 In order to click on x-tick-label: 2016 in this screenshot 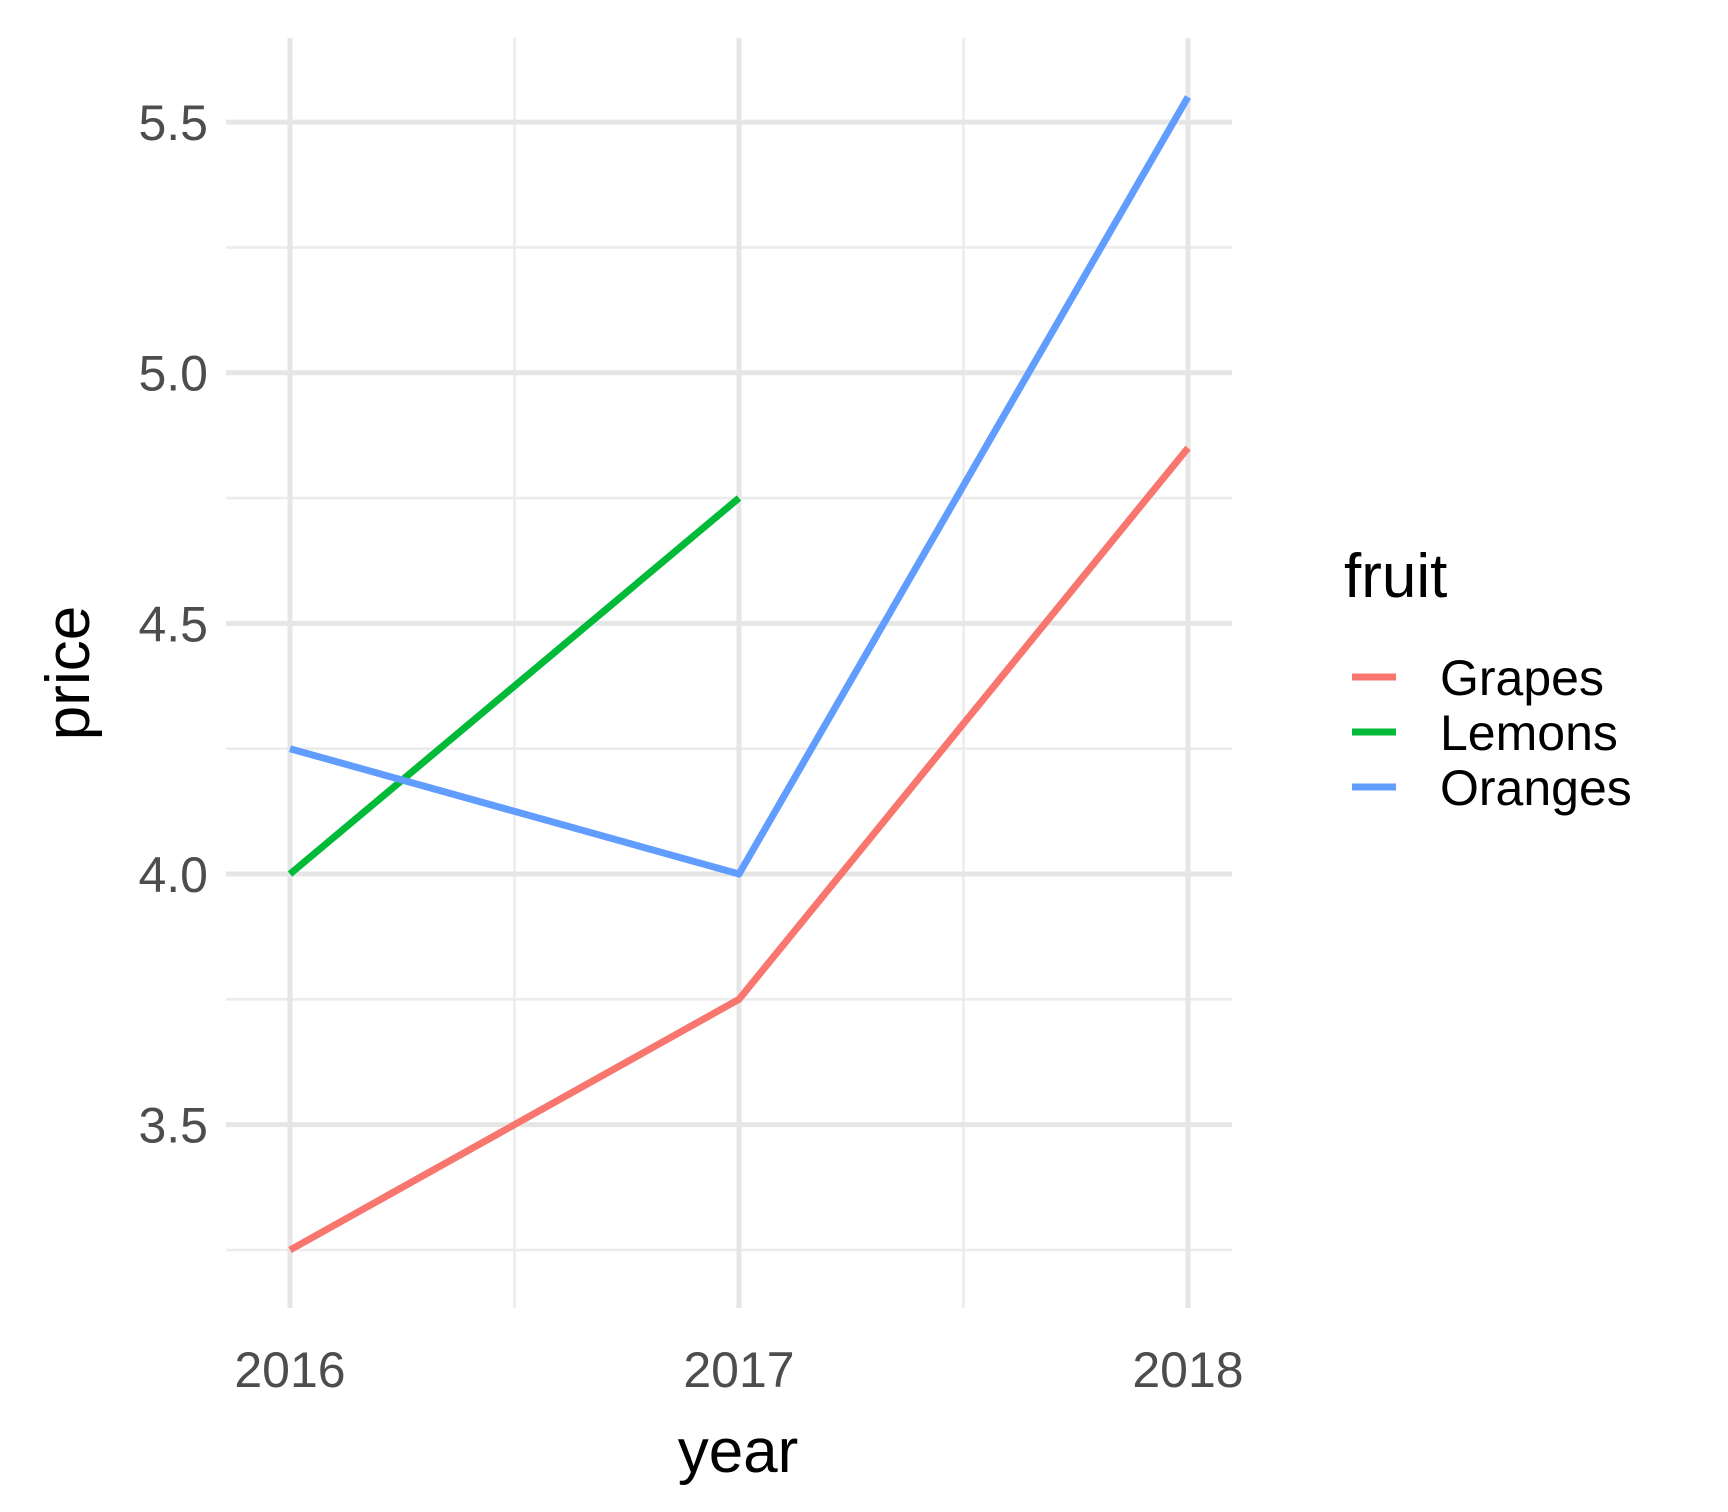, I will do `click(289, 1370)`.